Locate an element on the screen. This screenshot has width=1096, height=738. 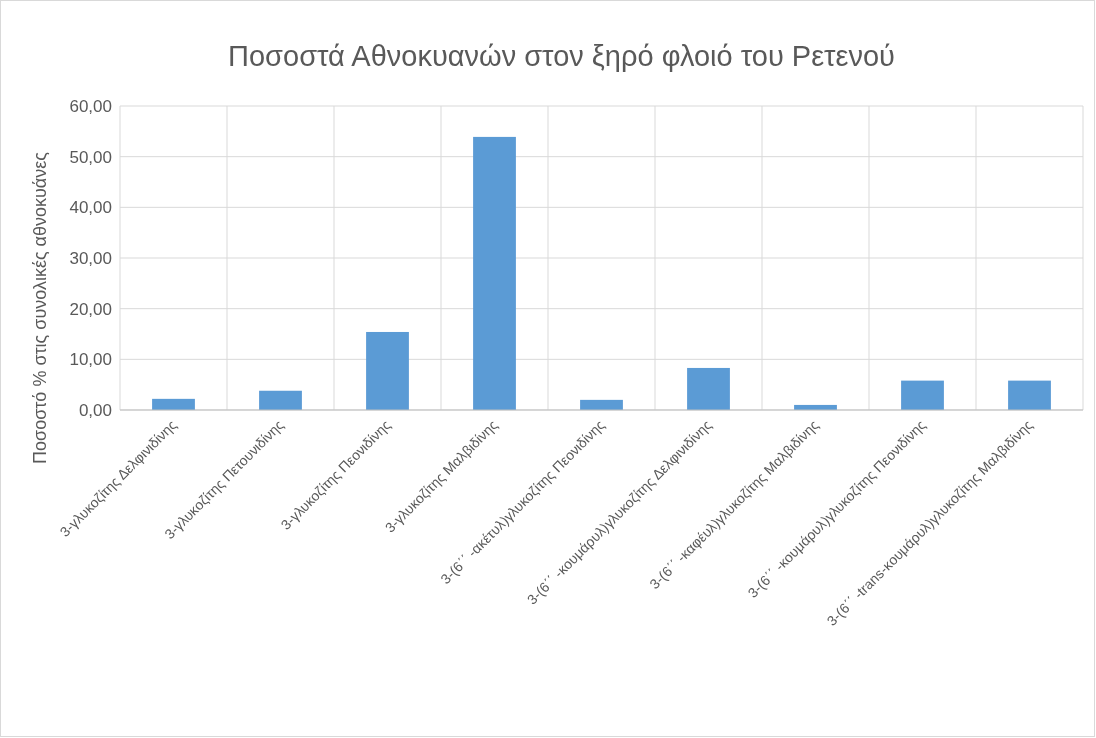
chart-title: Ποσοστά Αθνοκυανών στον ξηρό φλοιό του Ρετενού is located at coordinates (561, 56).